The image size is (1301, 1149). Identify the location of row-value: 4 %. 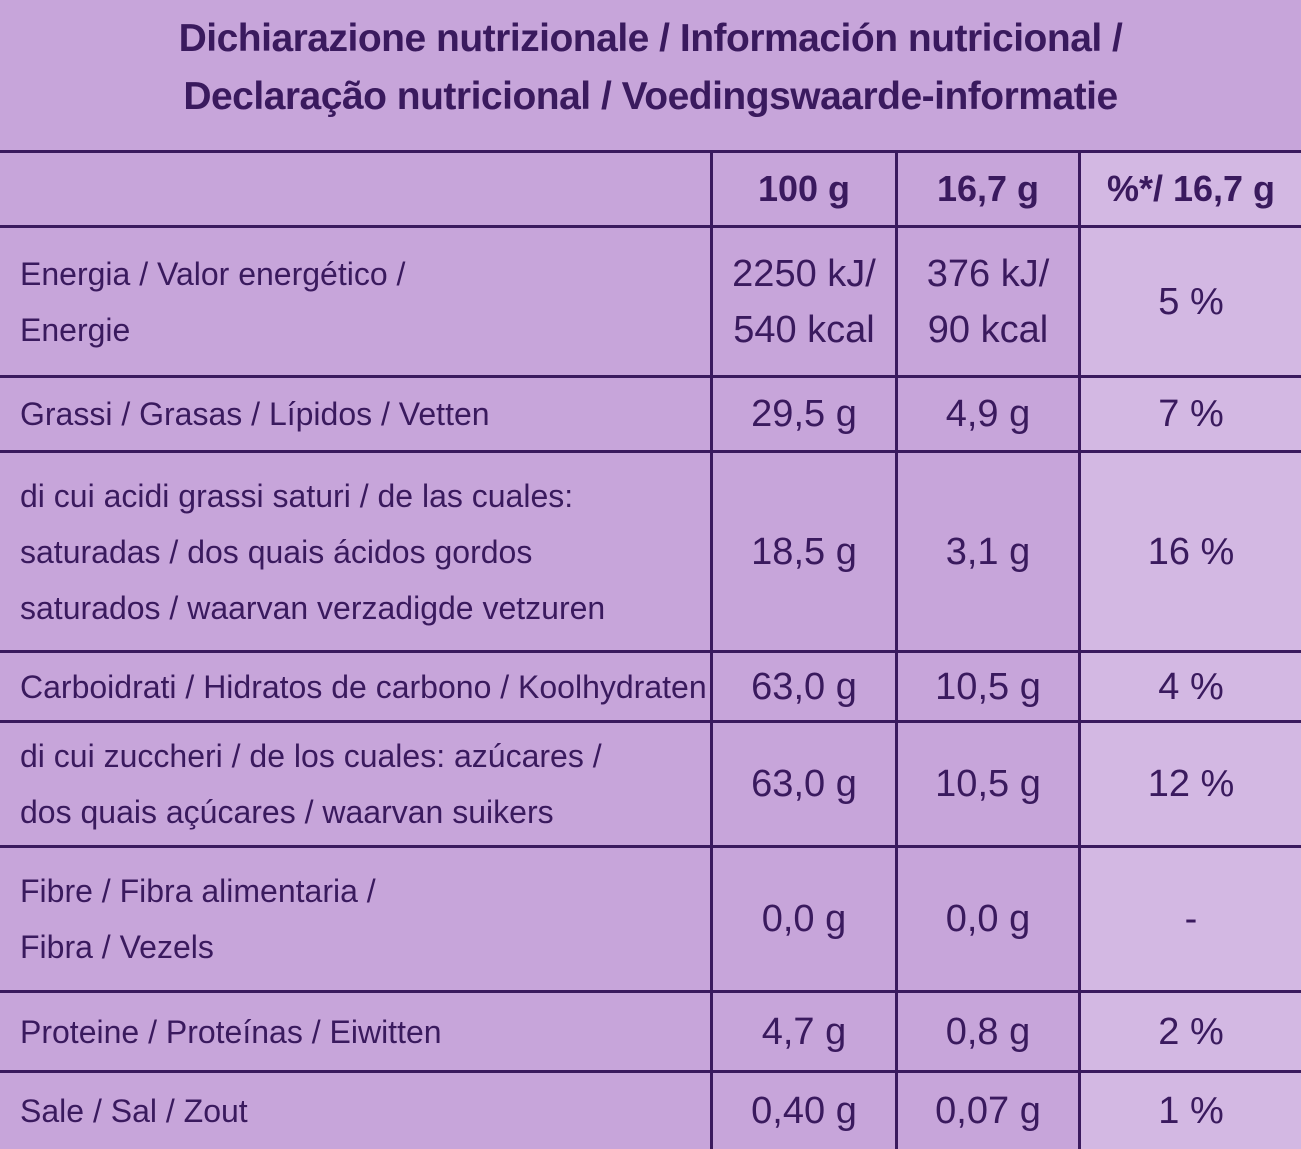
(1189, 685).